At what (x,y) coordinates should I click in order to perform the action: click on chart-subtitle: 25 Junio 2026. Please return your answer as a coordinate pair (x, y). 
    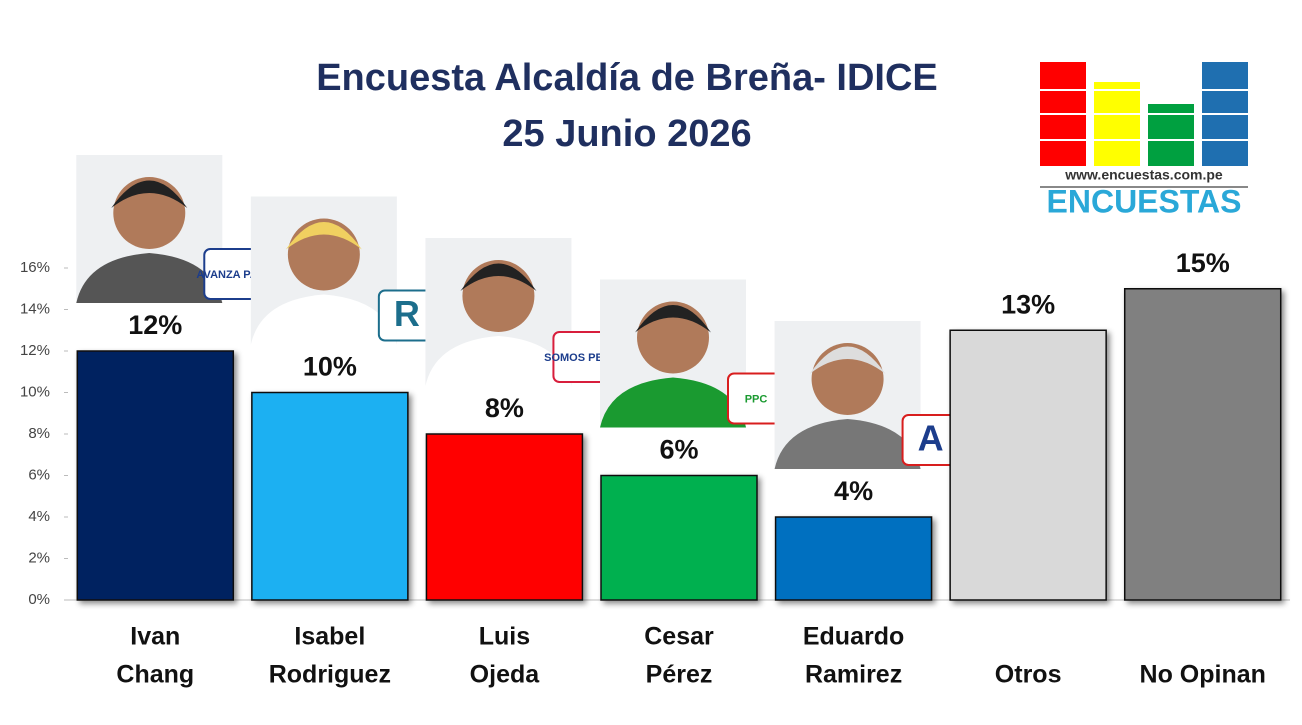
    Looking at the image, I should click on (626, 134).